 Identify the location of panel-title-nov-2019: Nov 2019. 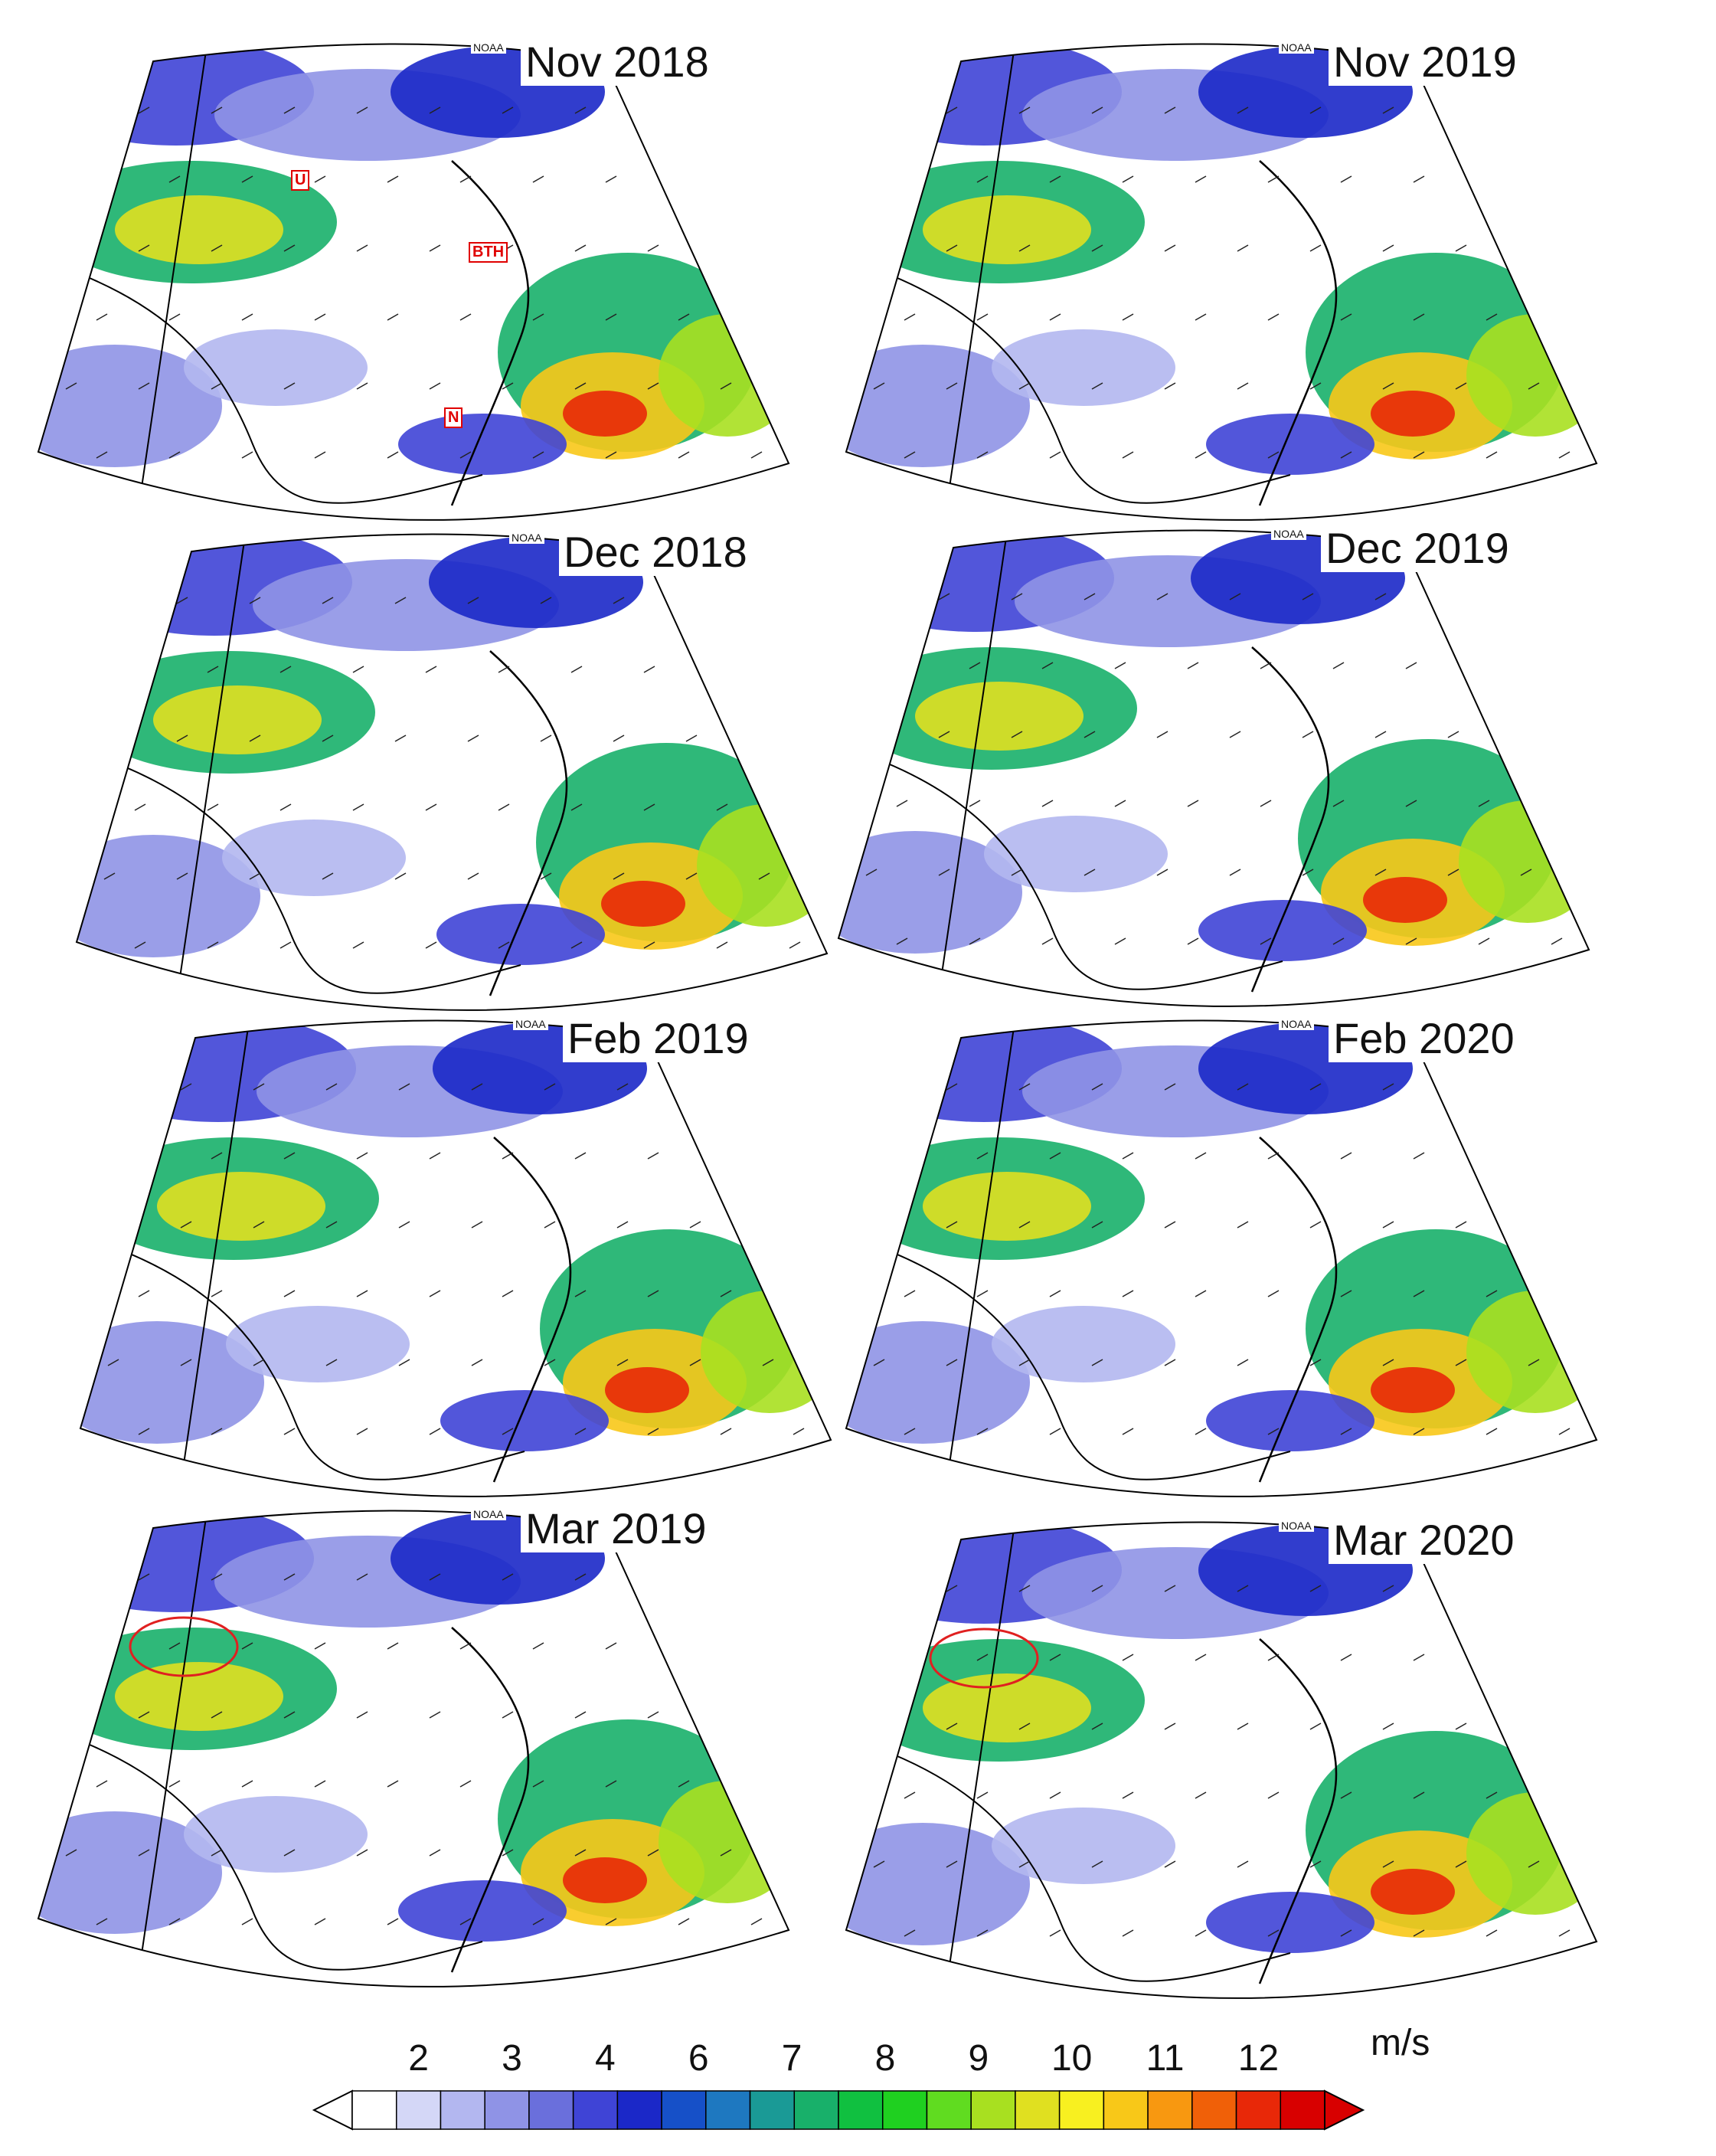
(1425, 62).